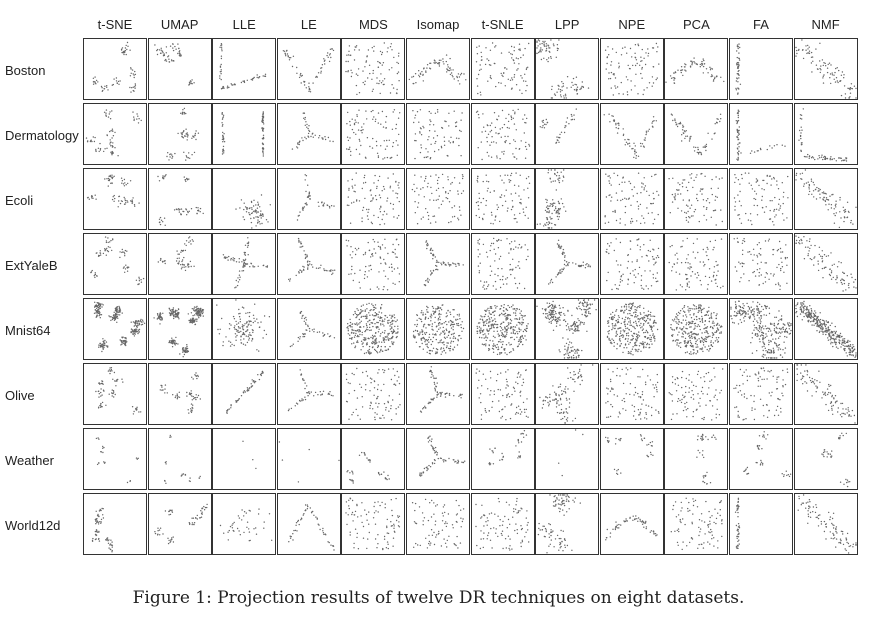 The height and width of the screenshot is (624, 877). Describe the element at coordinates (632, 264) in the screenshot. I see `scatter-cell` at that location.